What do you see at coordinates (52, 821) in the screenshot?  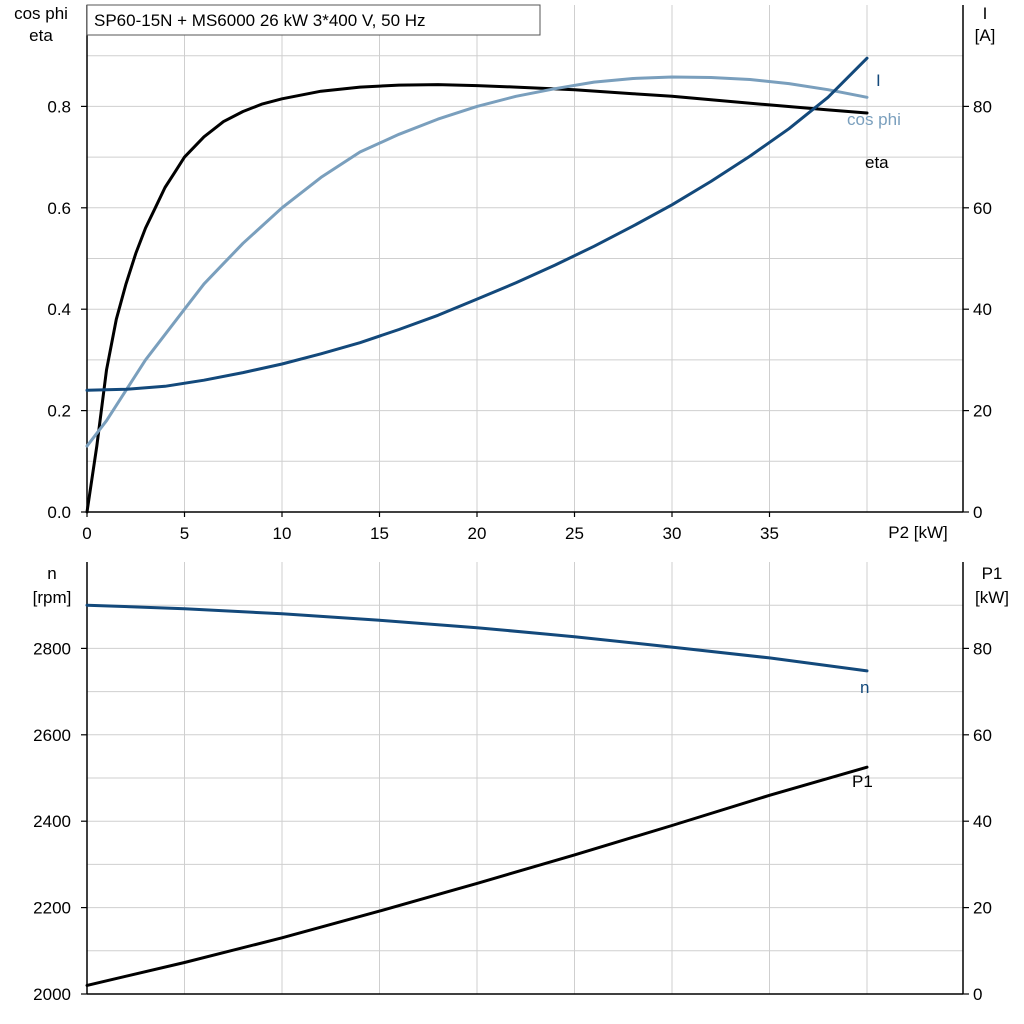 I see `bottom-left-tick-label: 2400` at bounding box center [52, 821].